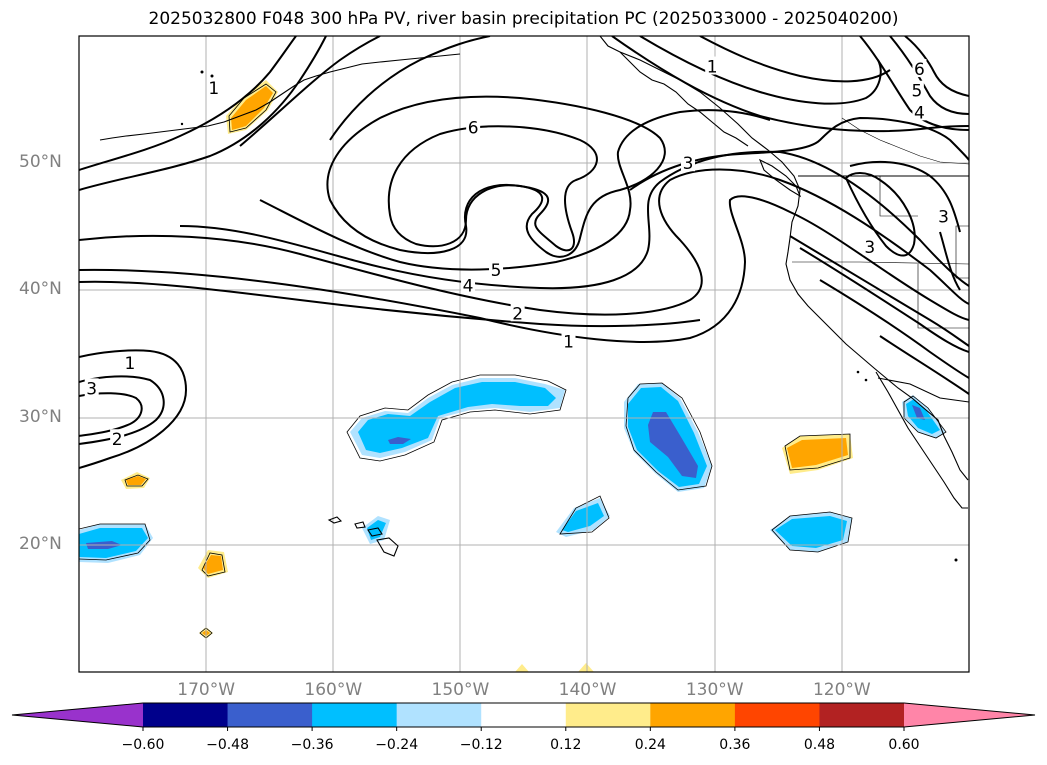 Image resolution: width=1047 pixels, height=765 pixels. I want to click on colorbar-tick-label: 0.24, so click(650, 745).